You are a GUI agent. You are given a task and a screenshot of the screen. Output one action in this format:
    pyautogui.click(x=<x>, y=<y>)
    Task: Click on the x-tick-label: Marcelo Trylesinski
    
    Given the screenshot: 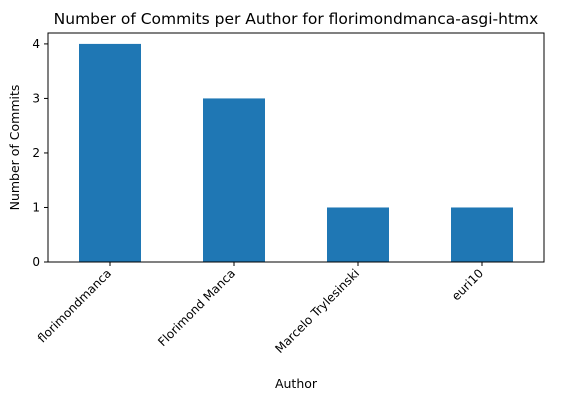 What is the action you would take?
    pyautogui.click(x=317, y=311)
    